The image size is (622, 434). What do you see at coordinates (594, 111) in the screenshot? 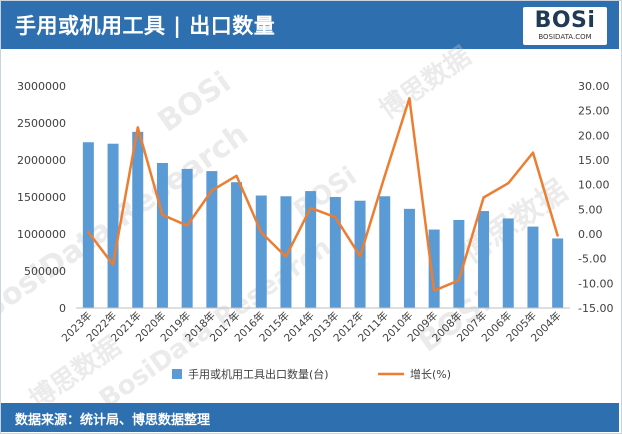
I see `y-right-tick-label: 25.00` at bounding box center [594, 111].